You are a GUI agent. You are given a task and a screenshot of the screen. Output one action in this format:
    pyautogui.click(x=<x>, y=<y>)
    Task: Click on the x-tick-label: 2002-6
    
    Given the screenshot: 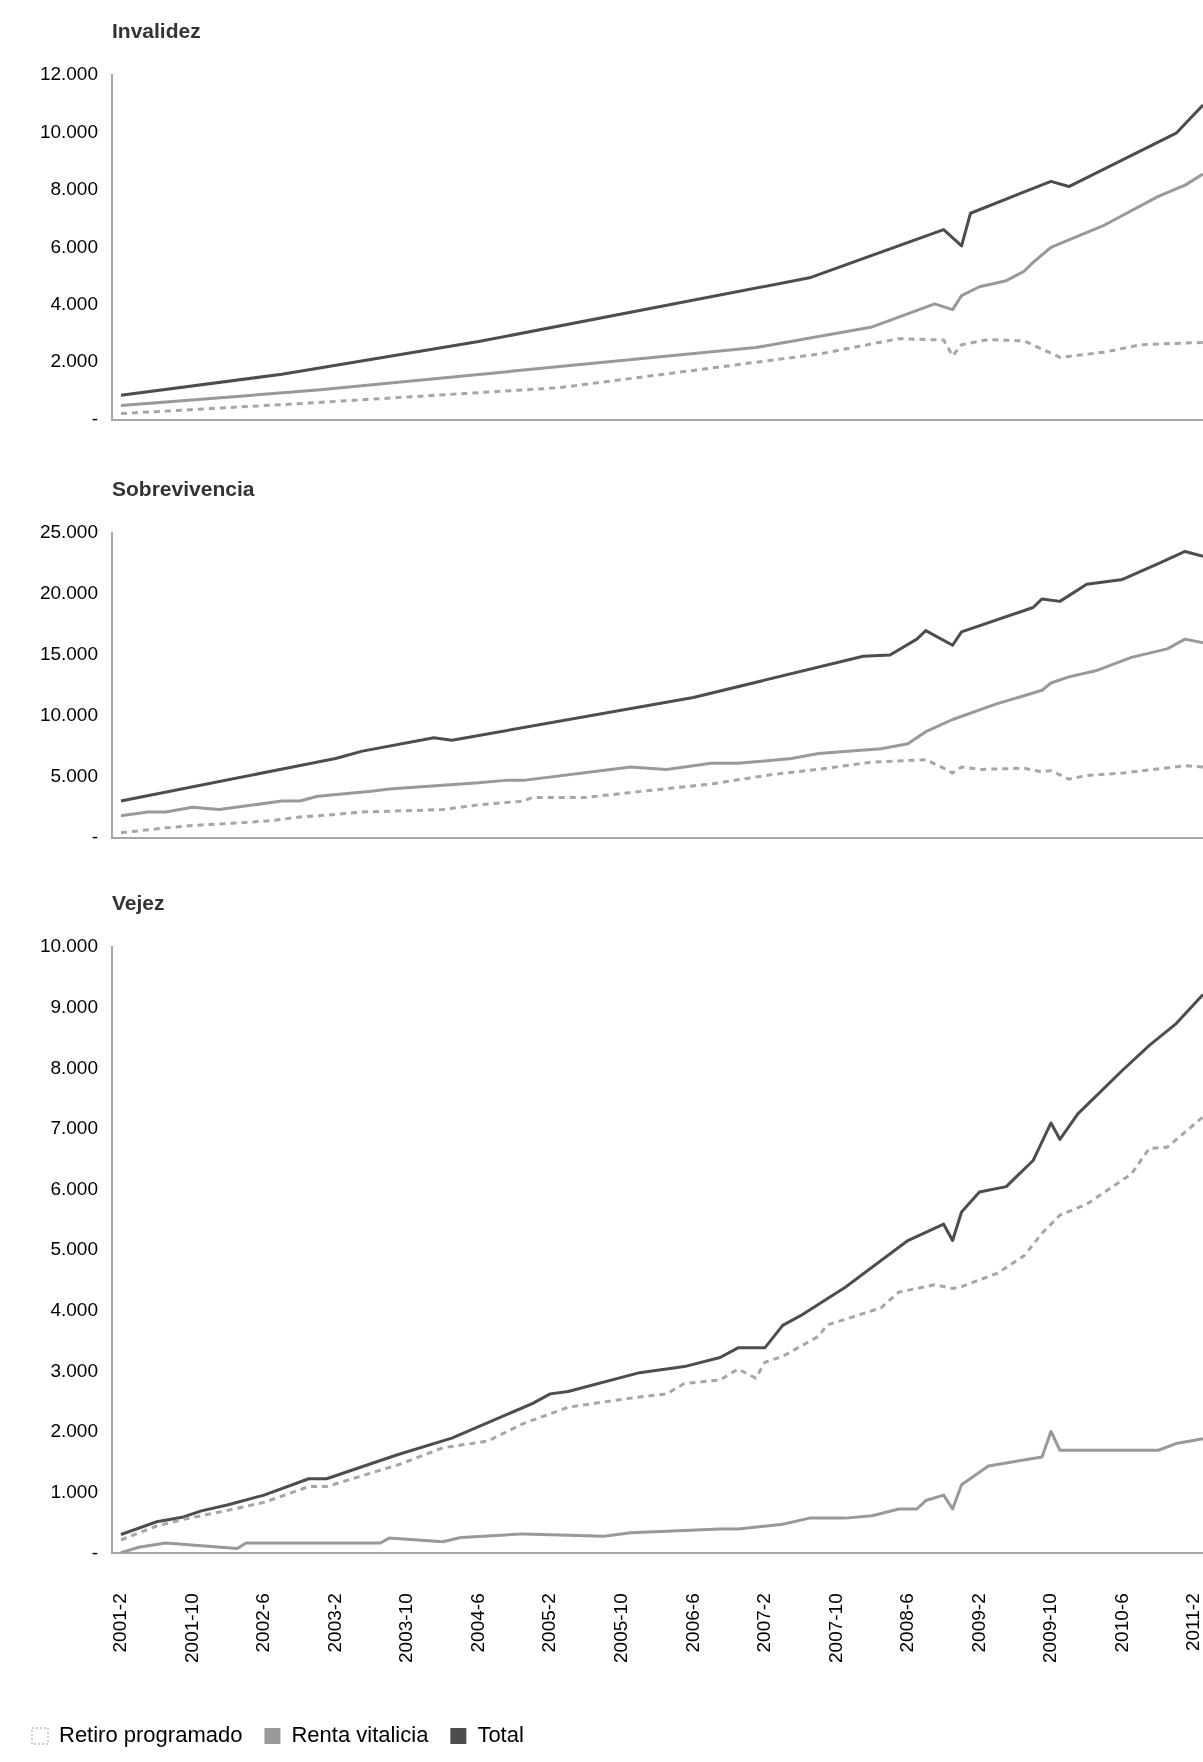 What is the action you would take?
    pyautogui.click(x=263, y=1623)
    